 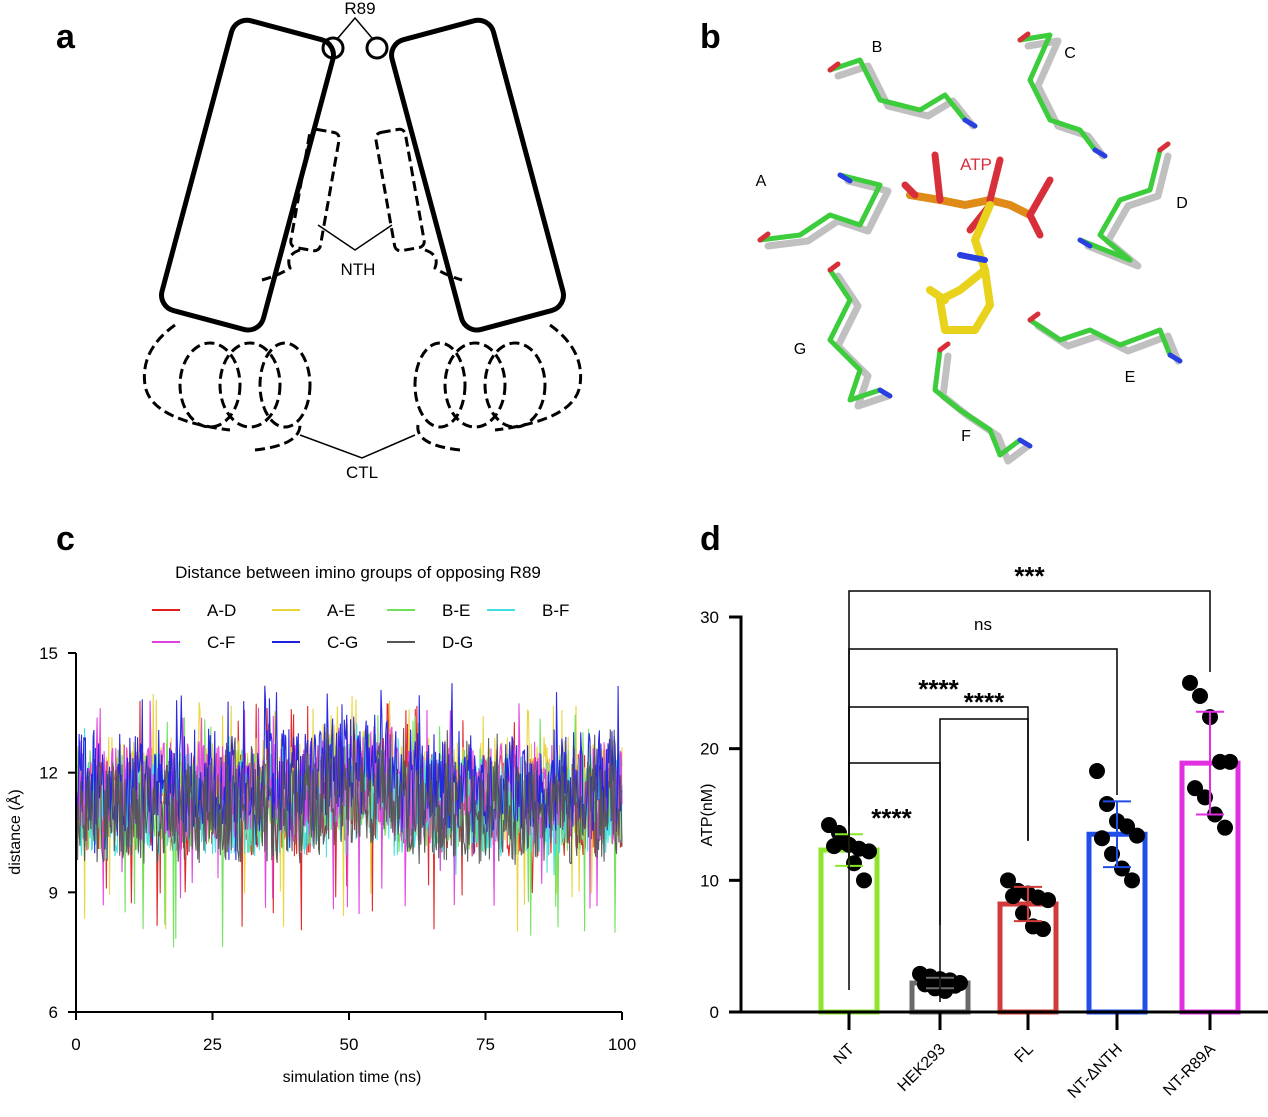 What do you see at coordinates (555, 610) in the screenshot?
I see `legend-label-b-f: B-F` at bounding box center [555, 610].